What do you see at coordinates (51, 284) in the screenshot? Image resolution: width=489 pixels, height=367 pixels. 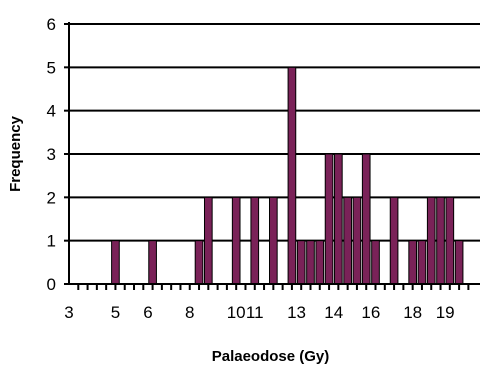 I see `y-tick-label: 0` at bounding box center [51, 284].